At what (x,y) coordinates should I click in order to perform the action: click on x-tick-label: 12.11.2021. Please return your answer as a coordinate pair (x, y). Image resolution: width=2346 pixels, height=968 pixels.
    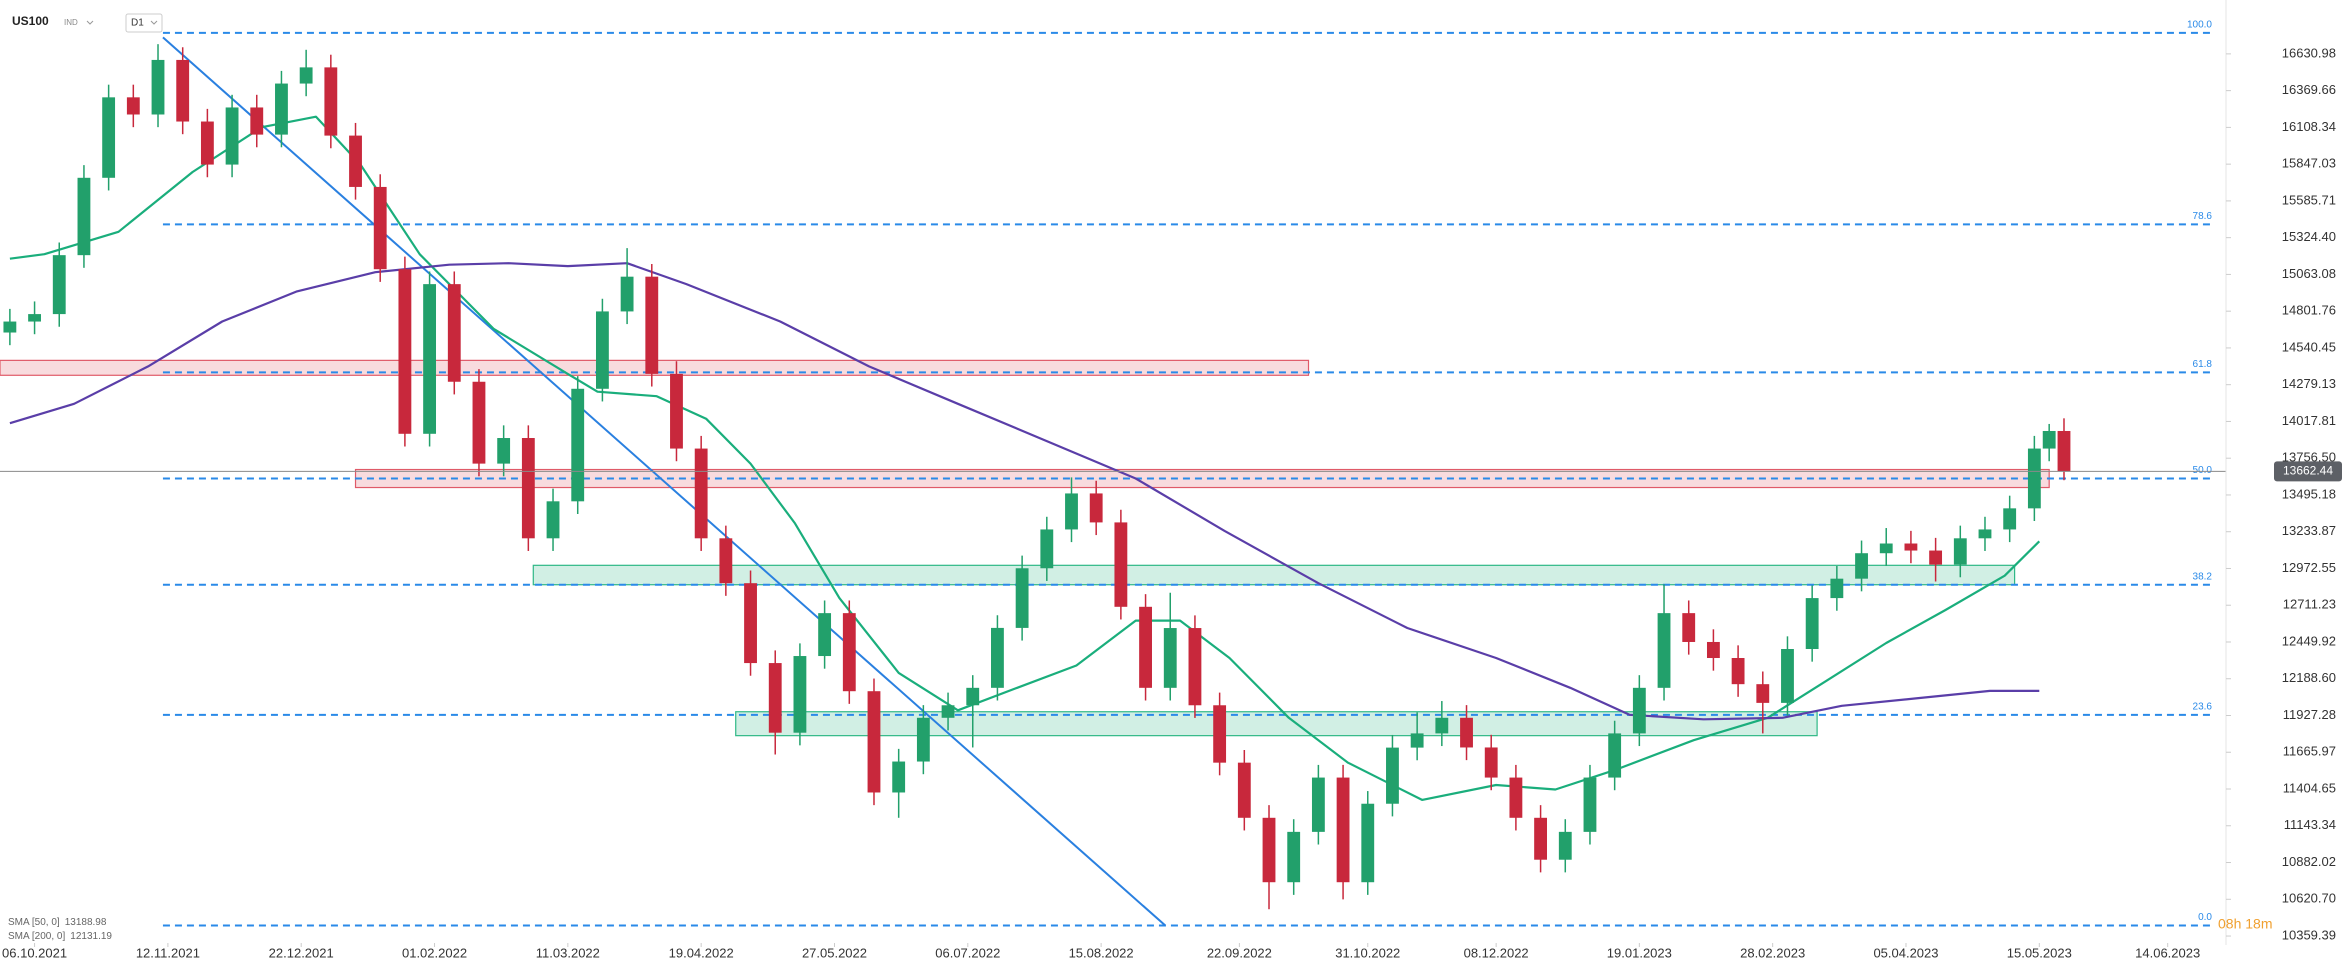
    Looking at the image, I should click on (168, 952).